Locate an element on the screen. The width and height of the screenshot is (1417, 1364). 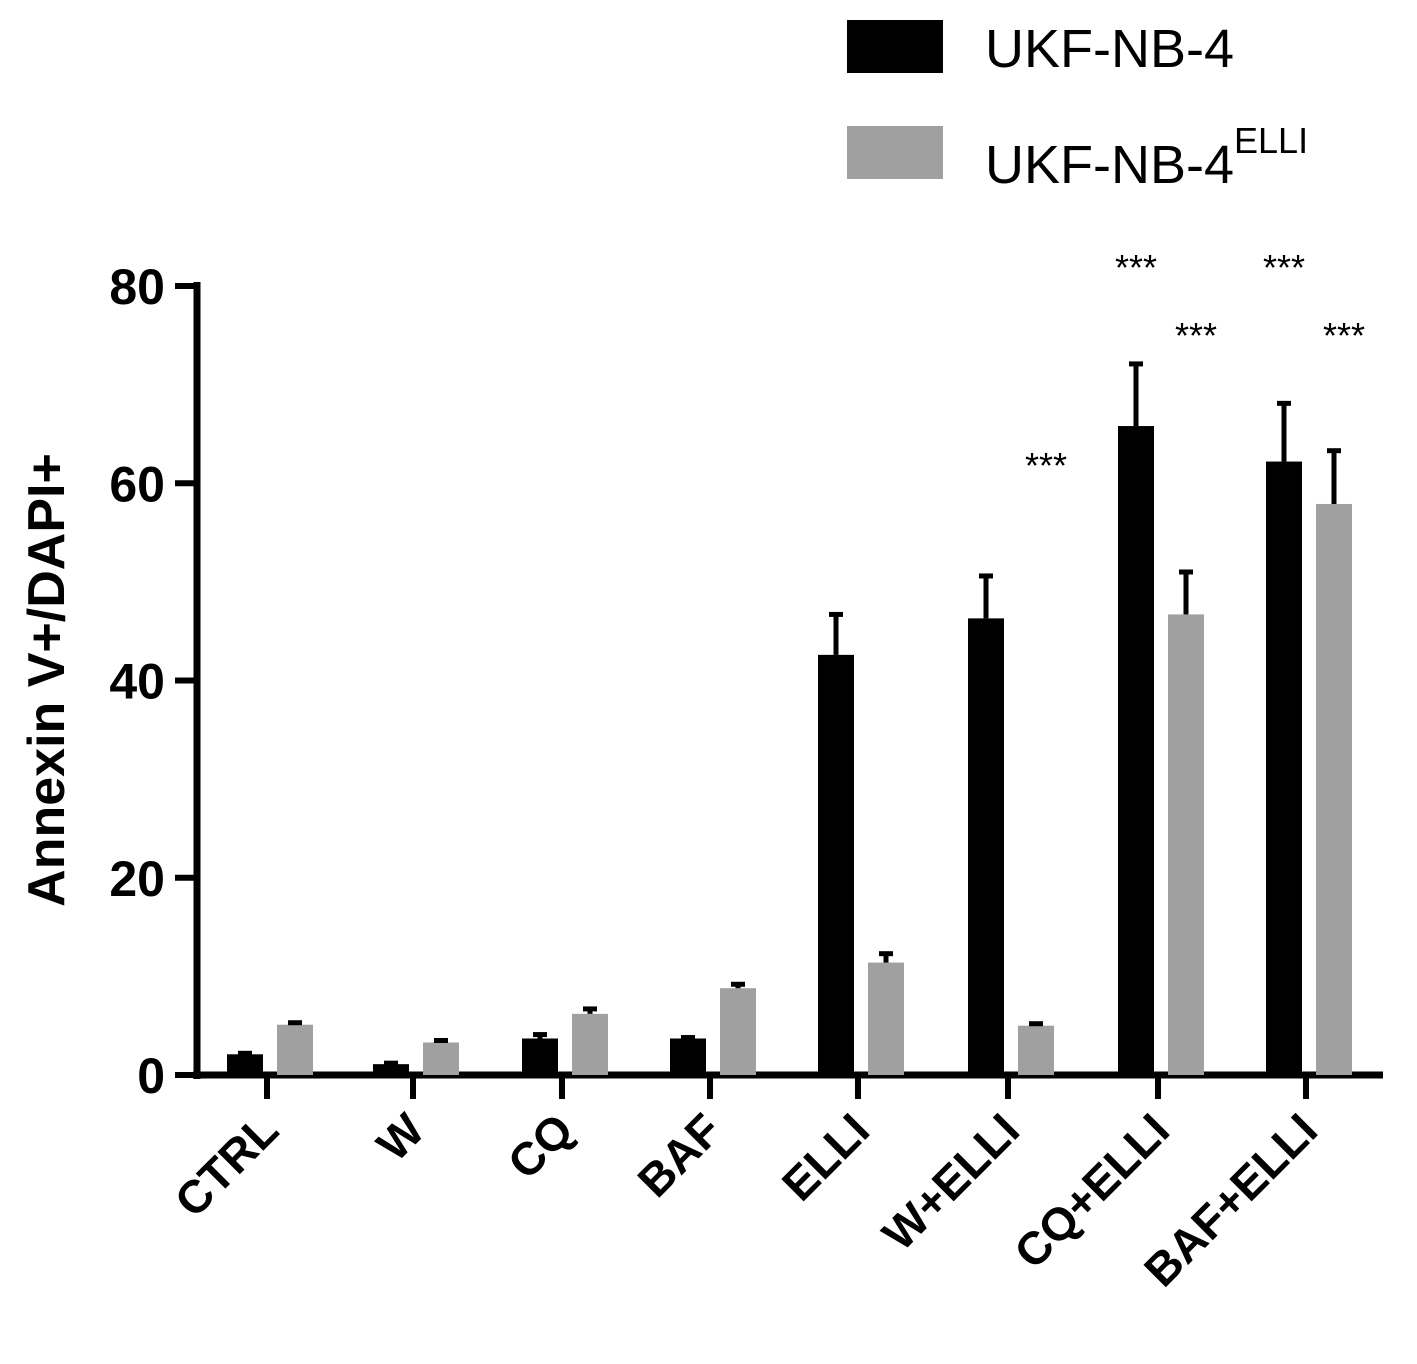
legend-label-series-2-sup: ELLI is located at coordinates (1271, 140).